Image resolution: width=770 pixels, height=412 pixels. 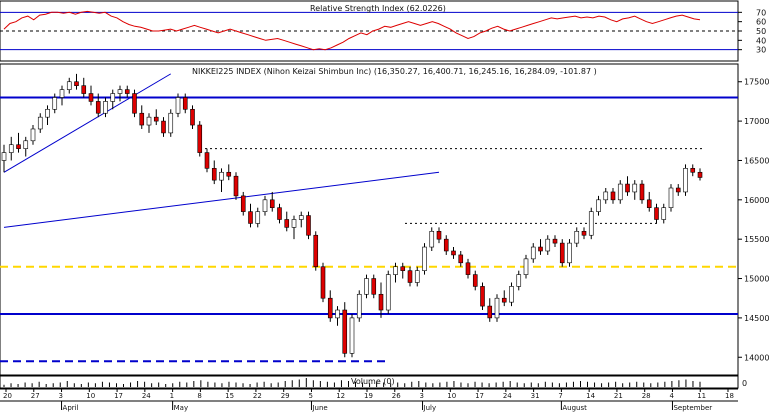 What do you see at coordinates (753, 220) in the screenshot?
I see `price-y-axis: 14000 14500 15000 15500 16000 16500 17000 17500` at bounding box center [753, 220].